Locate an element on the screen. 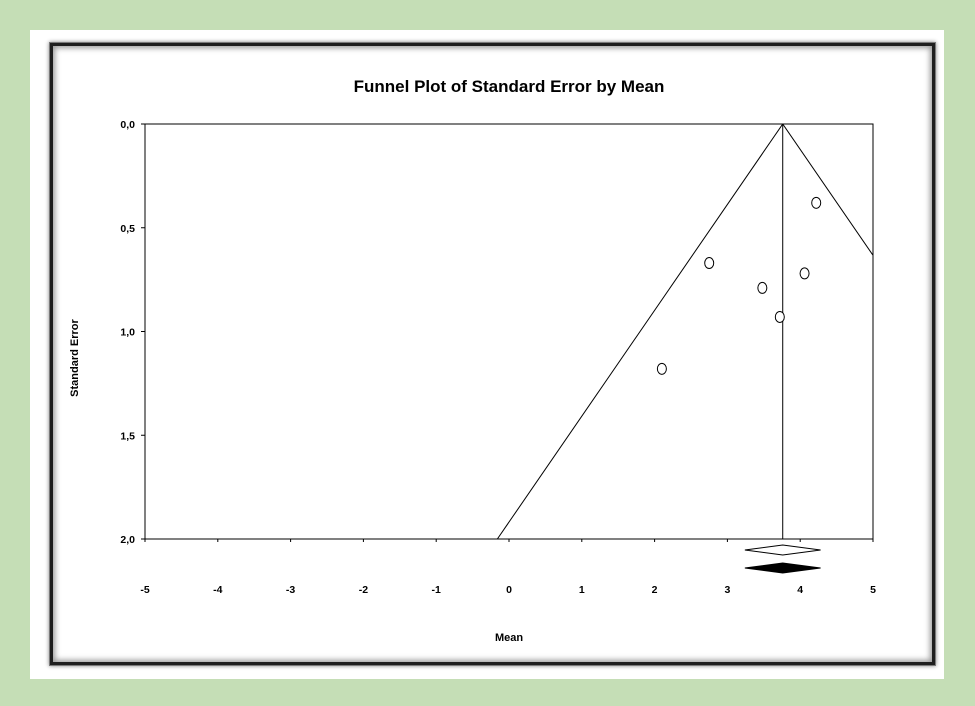 This screenshot has height=706, width=975. x-tick-label: -3 is located at coordinates (290, 590).